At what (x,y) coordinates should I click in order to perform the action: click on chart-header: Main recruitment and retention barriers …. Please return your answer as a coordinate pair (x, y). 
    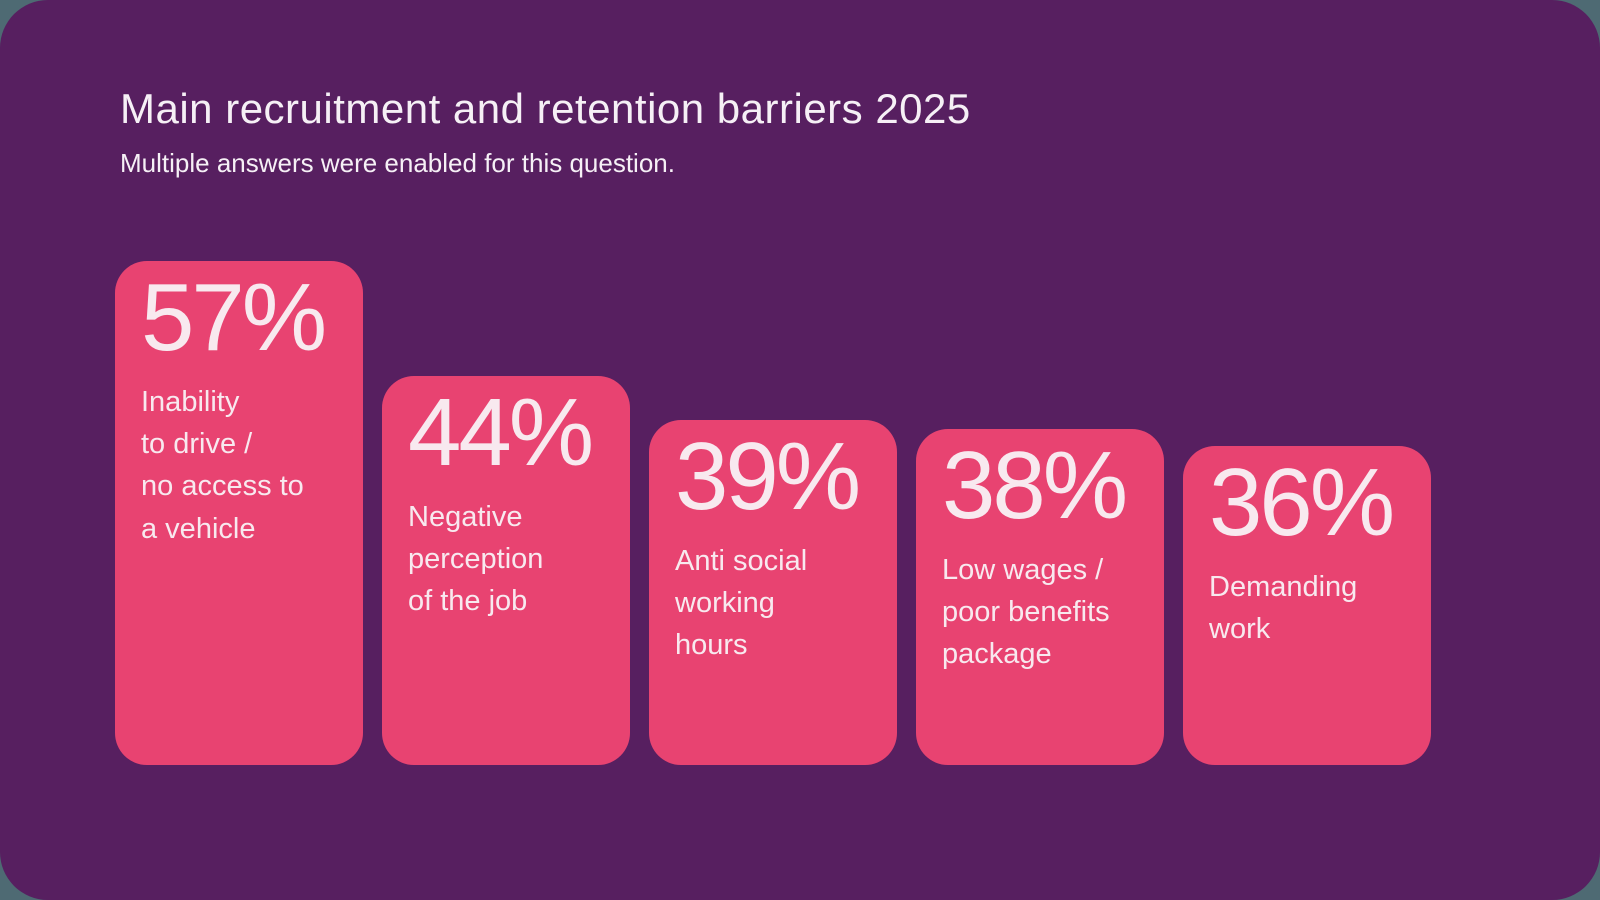
    Looking at the image, I should click on (545, 132).